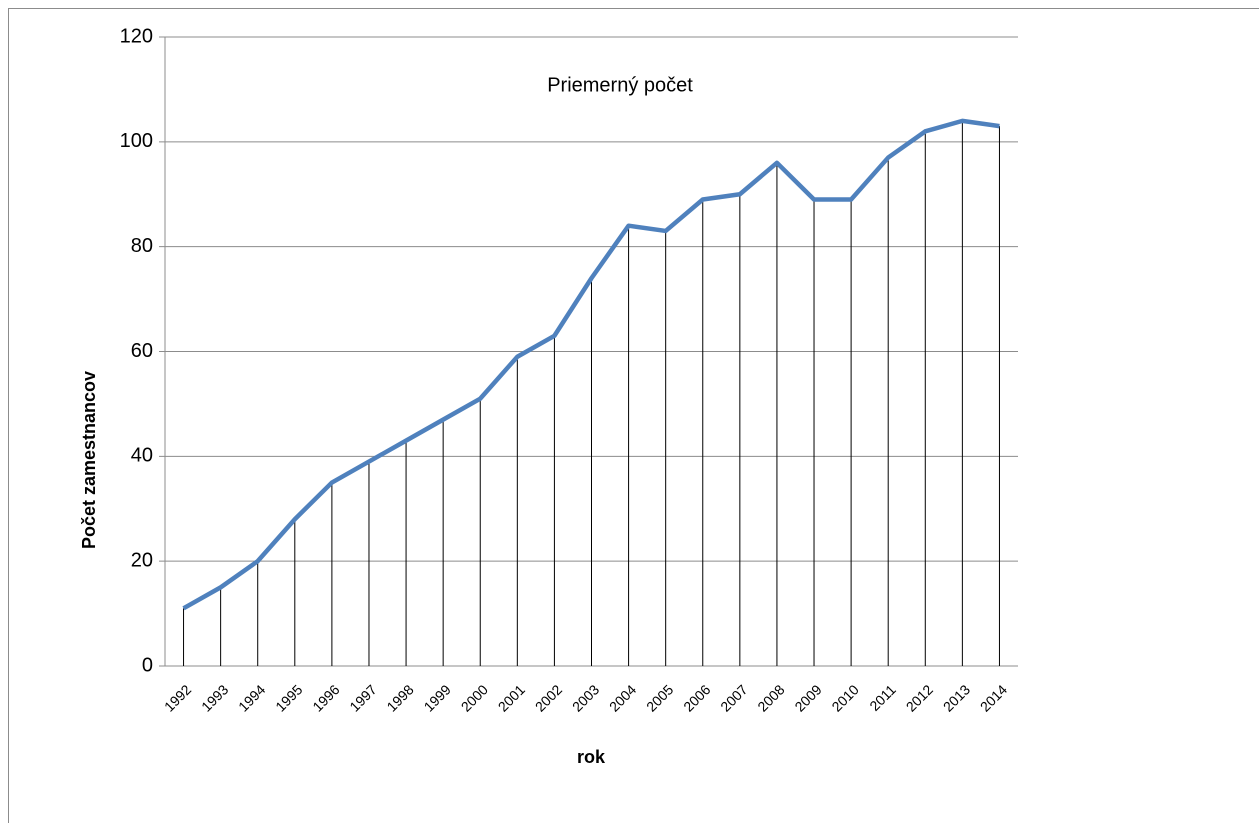 This screenshot has width=1259, height=828. I want to click on y-tick-label: 0, so click(147, 665).